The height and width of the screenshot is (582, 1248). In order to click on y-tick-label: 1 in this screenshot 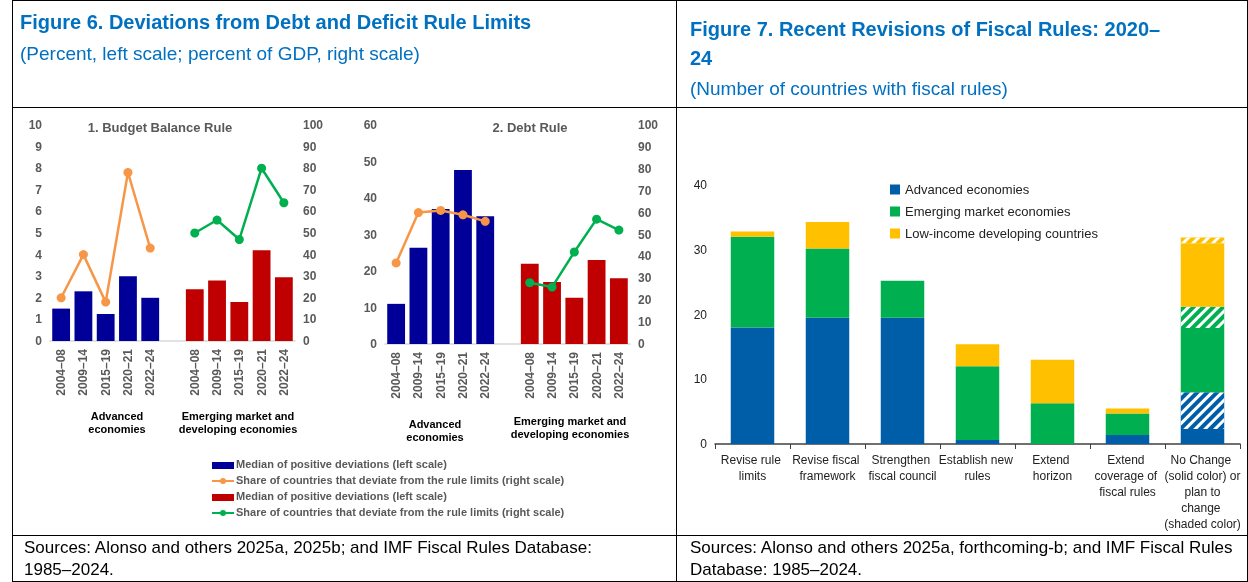, I will do `click(39, 319)`.